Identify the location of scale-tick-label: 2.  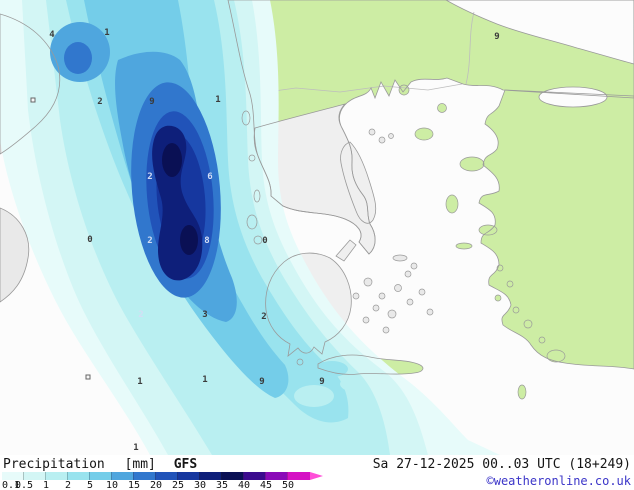
(68, 485).